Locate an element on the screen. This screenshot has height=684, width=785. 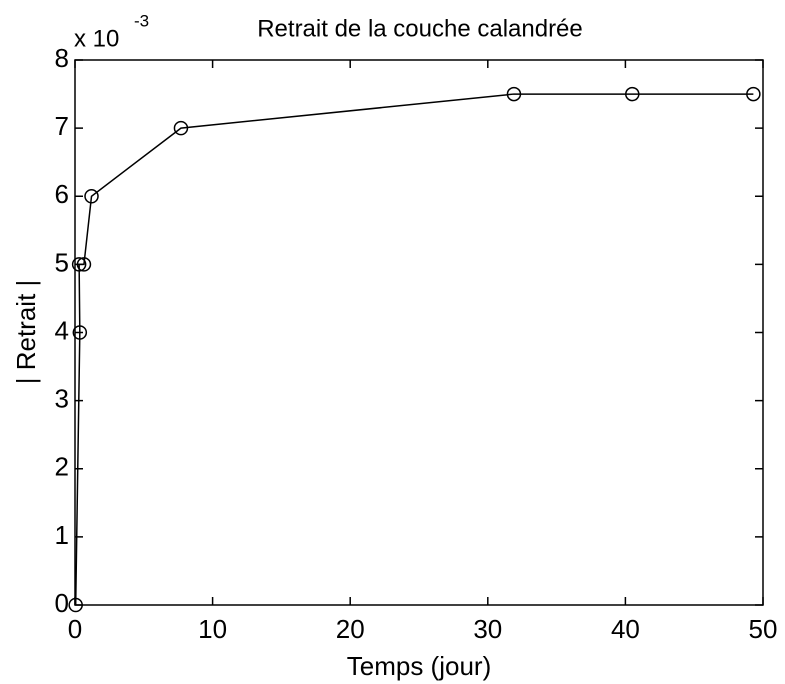
y-tick-label: 0 is located at coordinates (62, 603).